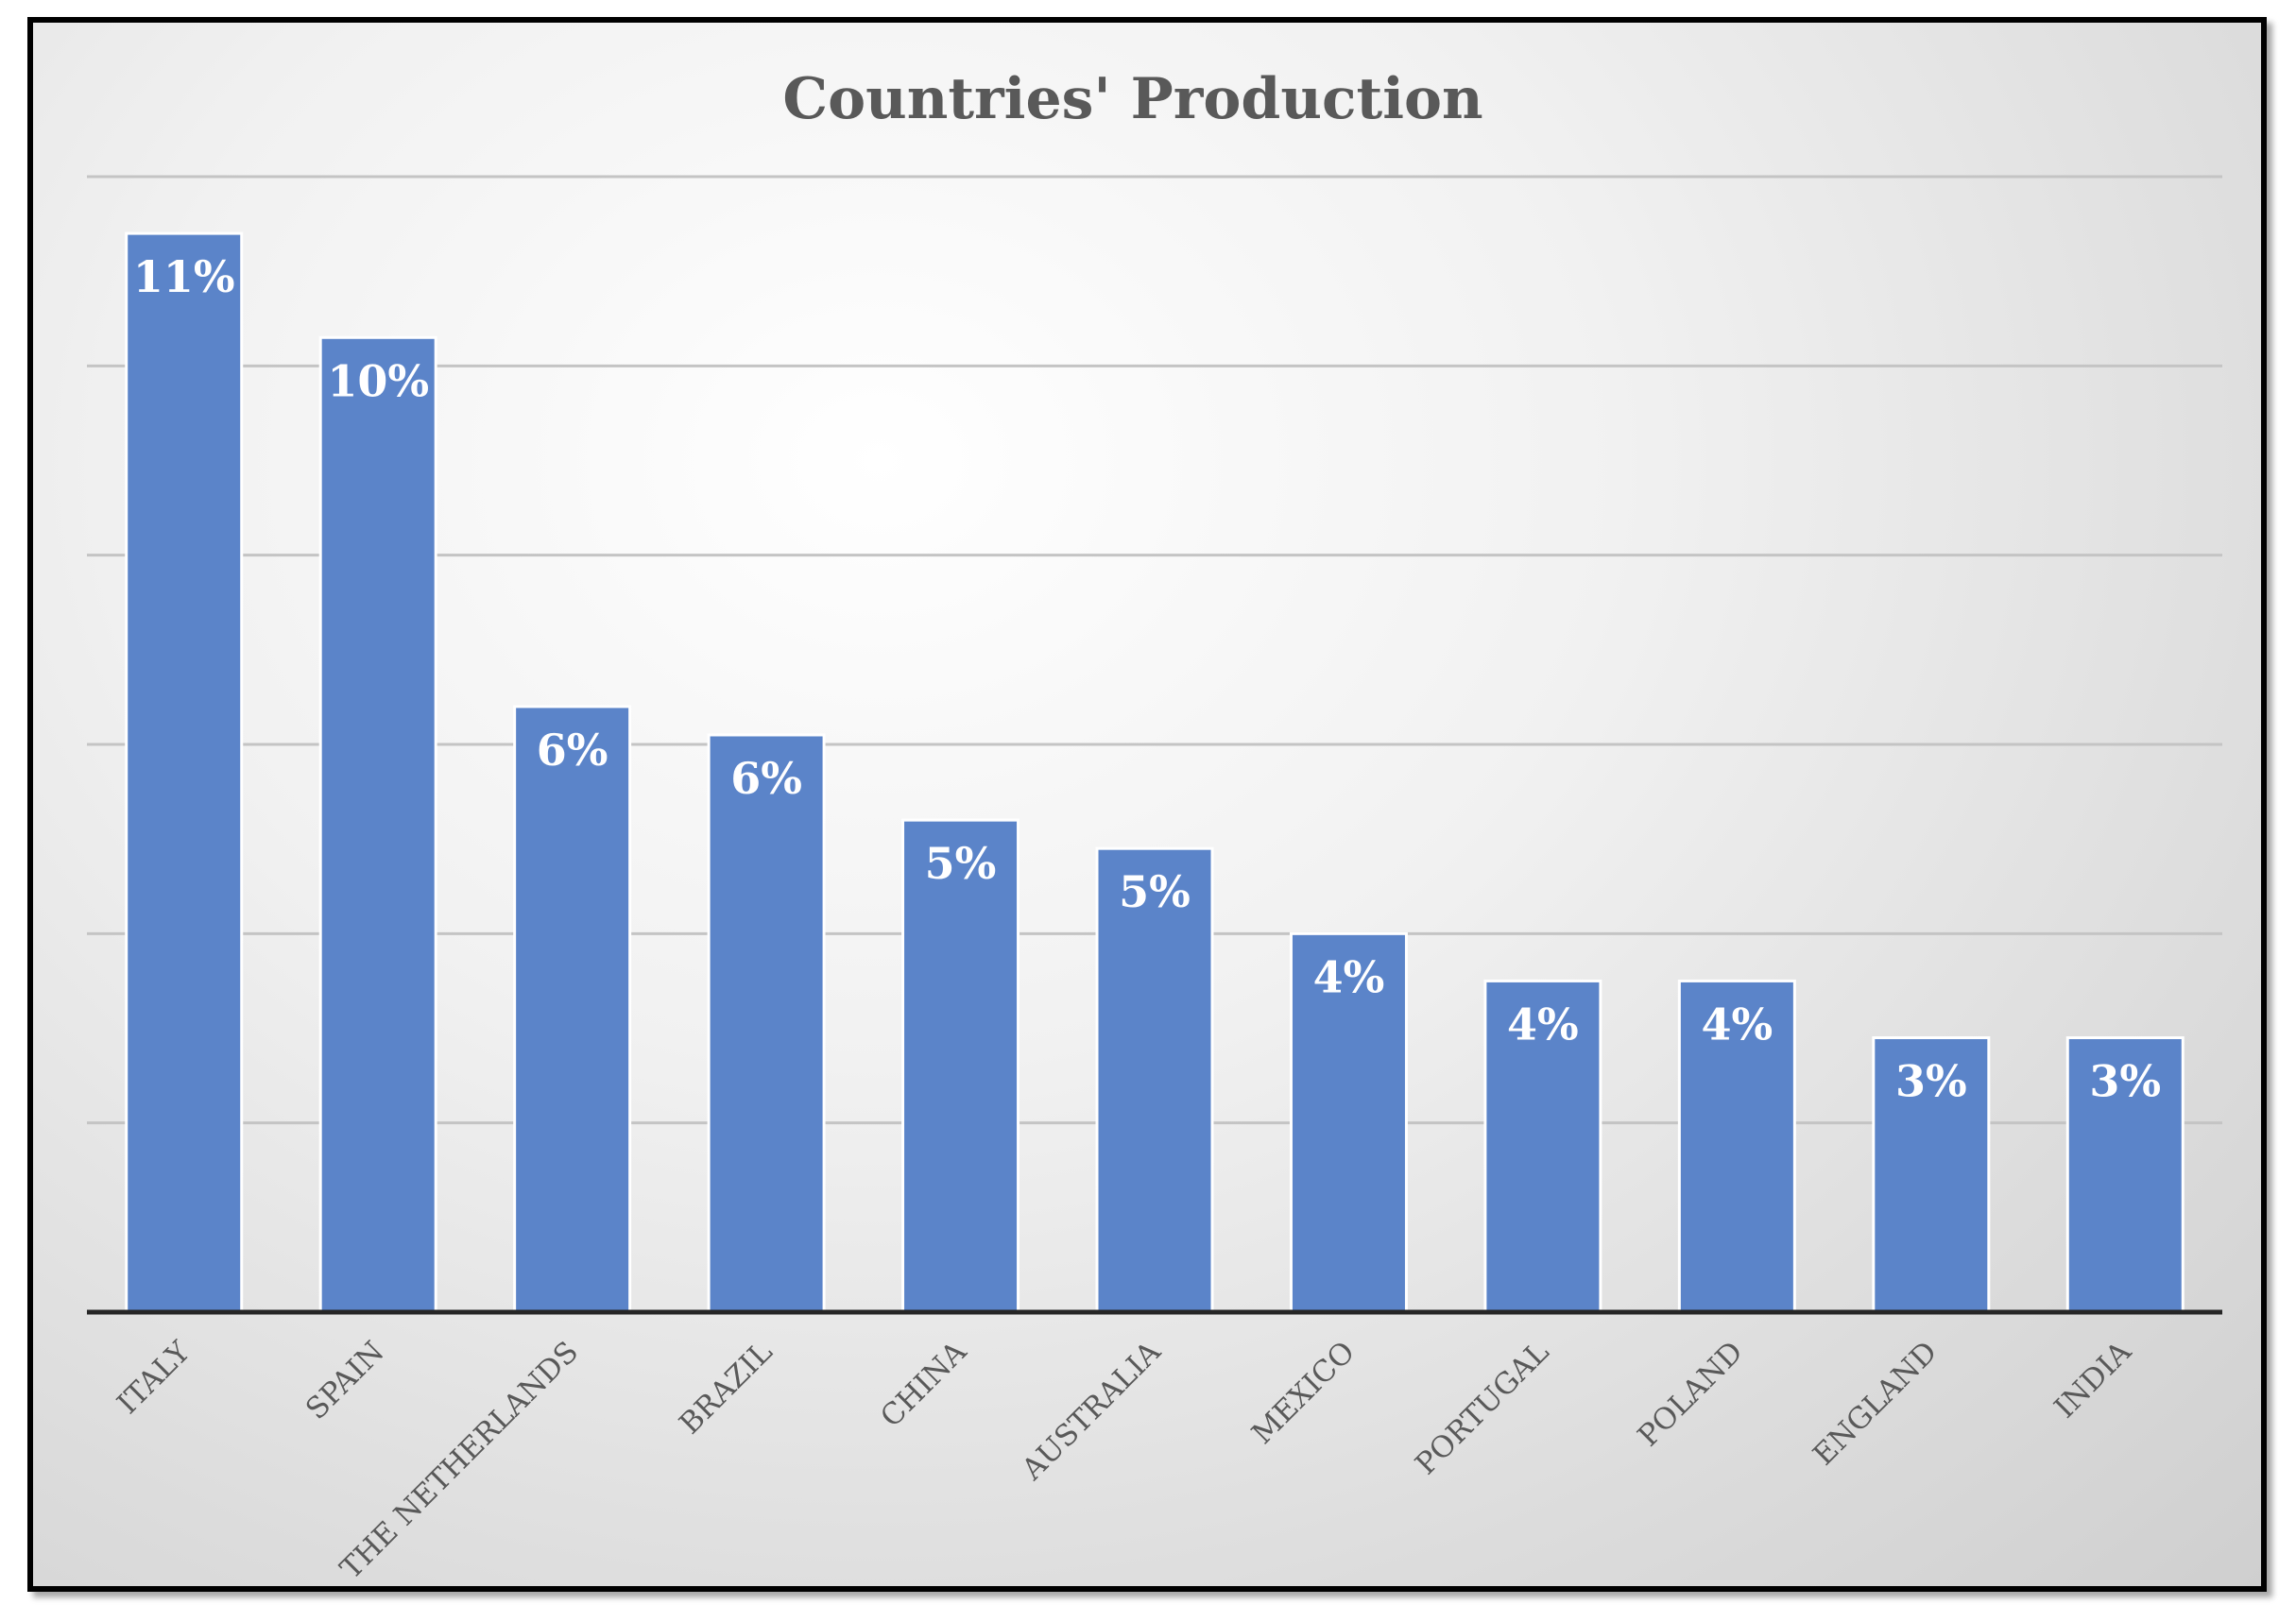  I want to click on bar-italy, so click(184, 772).